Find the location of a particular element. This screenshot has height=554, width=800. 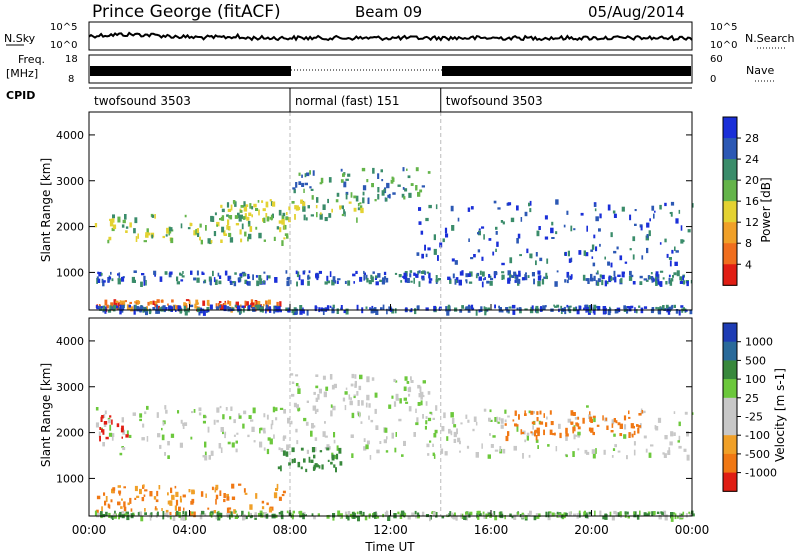

power-colorbar-label: Power [dB] is located at coordinates (766, 209).